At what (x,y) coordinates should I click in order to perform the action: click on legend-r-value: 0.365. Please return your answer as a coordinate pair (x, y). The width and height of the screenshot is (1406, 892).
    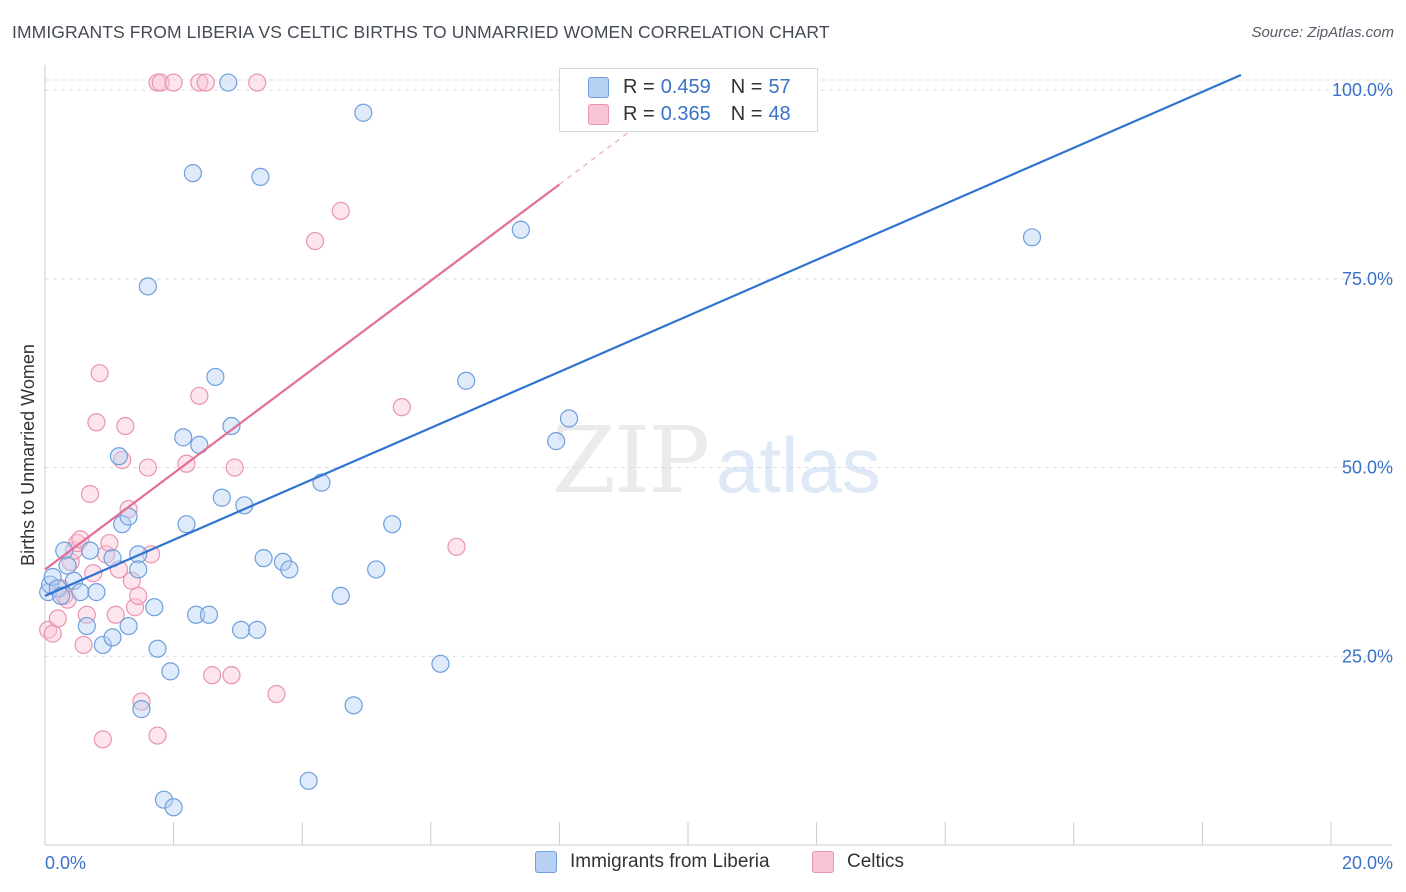
    Looking at the image, I should click on (685, 113).